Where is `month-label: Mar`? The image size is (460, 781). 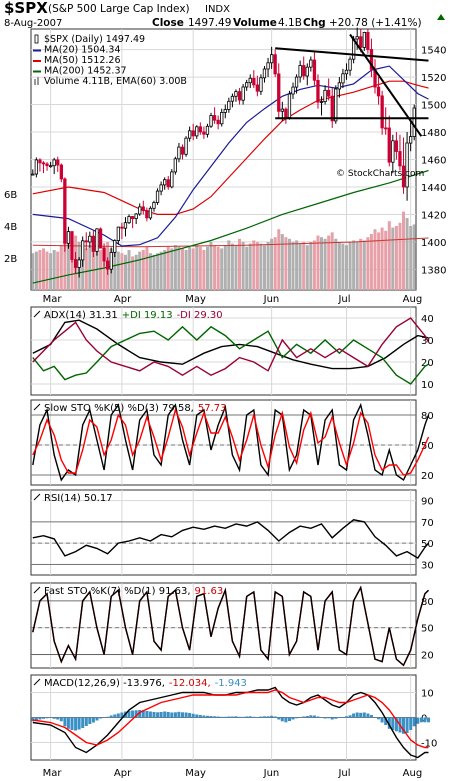
month-label: Mar is located at coordinates (53, 299).